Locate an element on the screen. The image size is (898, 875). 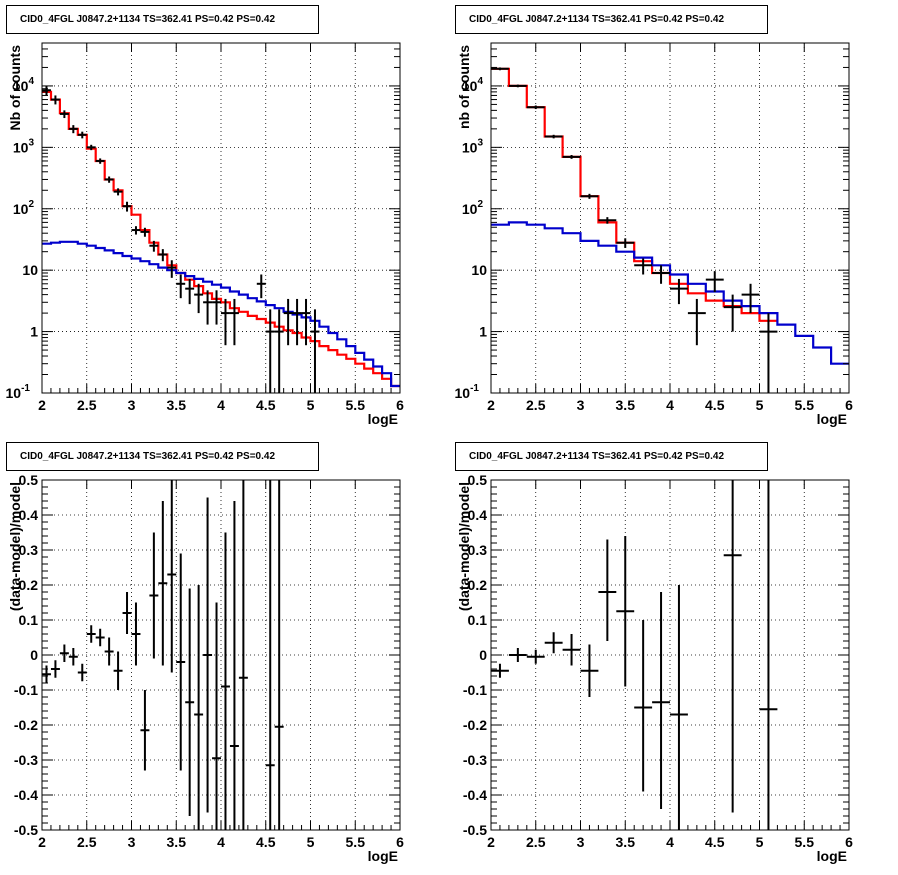
y-tick-label: 0.5 is located at coordinates (478, 480).